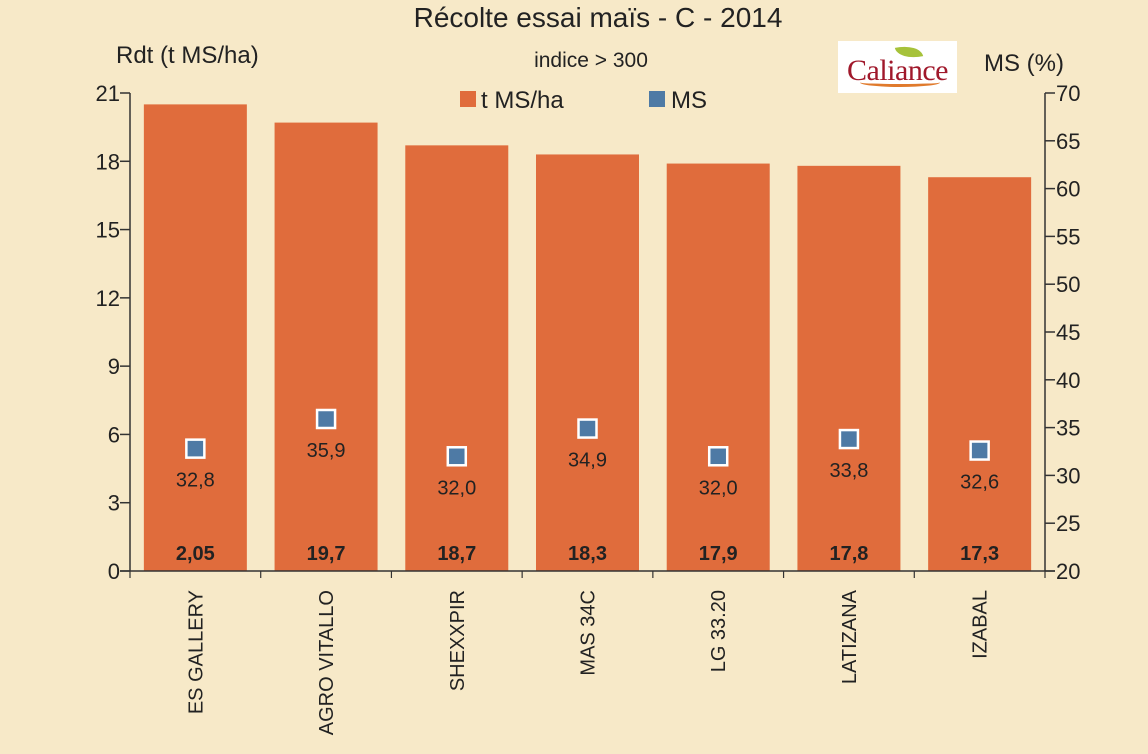  I want to click on y-right-tick-label: 65, so click(1068, 141).